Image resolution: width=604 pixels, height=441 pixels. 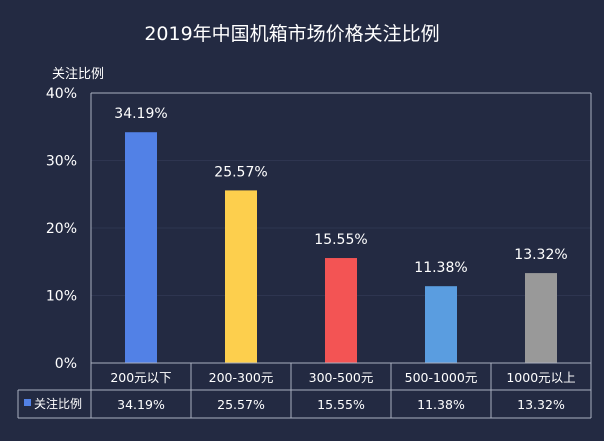 What do you see at coordinates (141, 404) in the screenshot?
I see `table-value: 34.19%` at bounding box center [141, 404].